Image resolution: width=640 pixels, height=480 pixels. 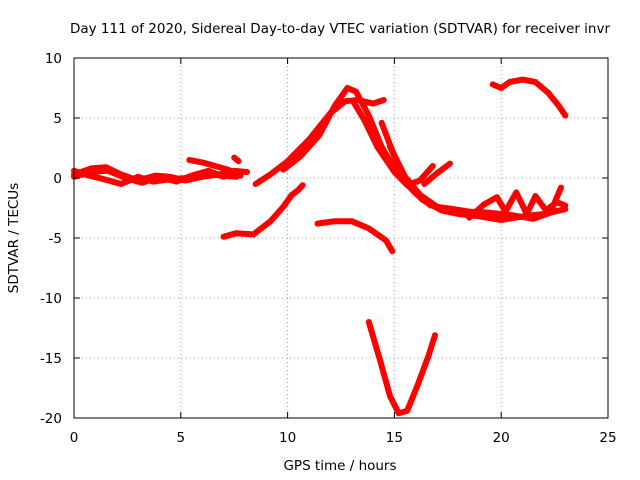 I want to click on series-track-m, so click(x=263, y=211).